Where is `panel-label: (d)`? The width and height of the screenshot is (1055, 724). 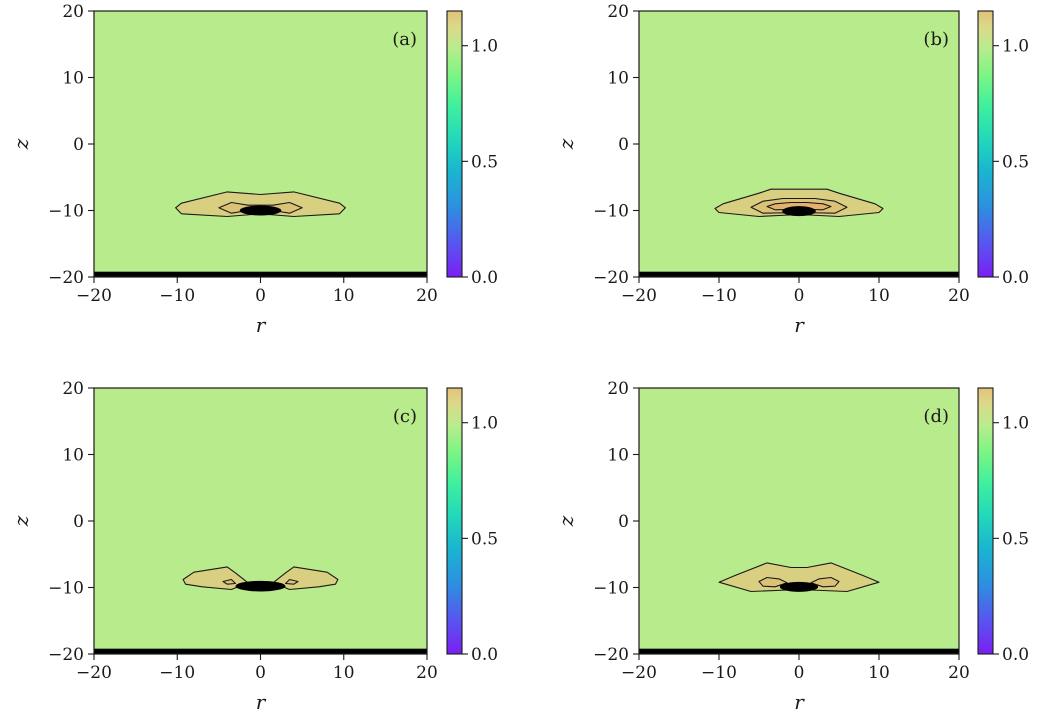 panel-label: (d) is located at coordinates (936, 416).